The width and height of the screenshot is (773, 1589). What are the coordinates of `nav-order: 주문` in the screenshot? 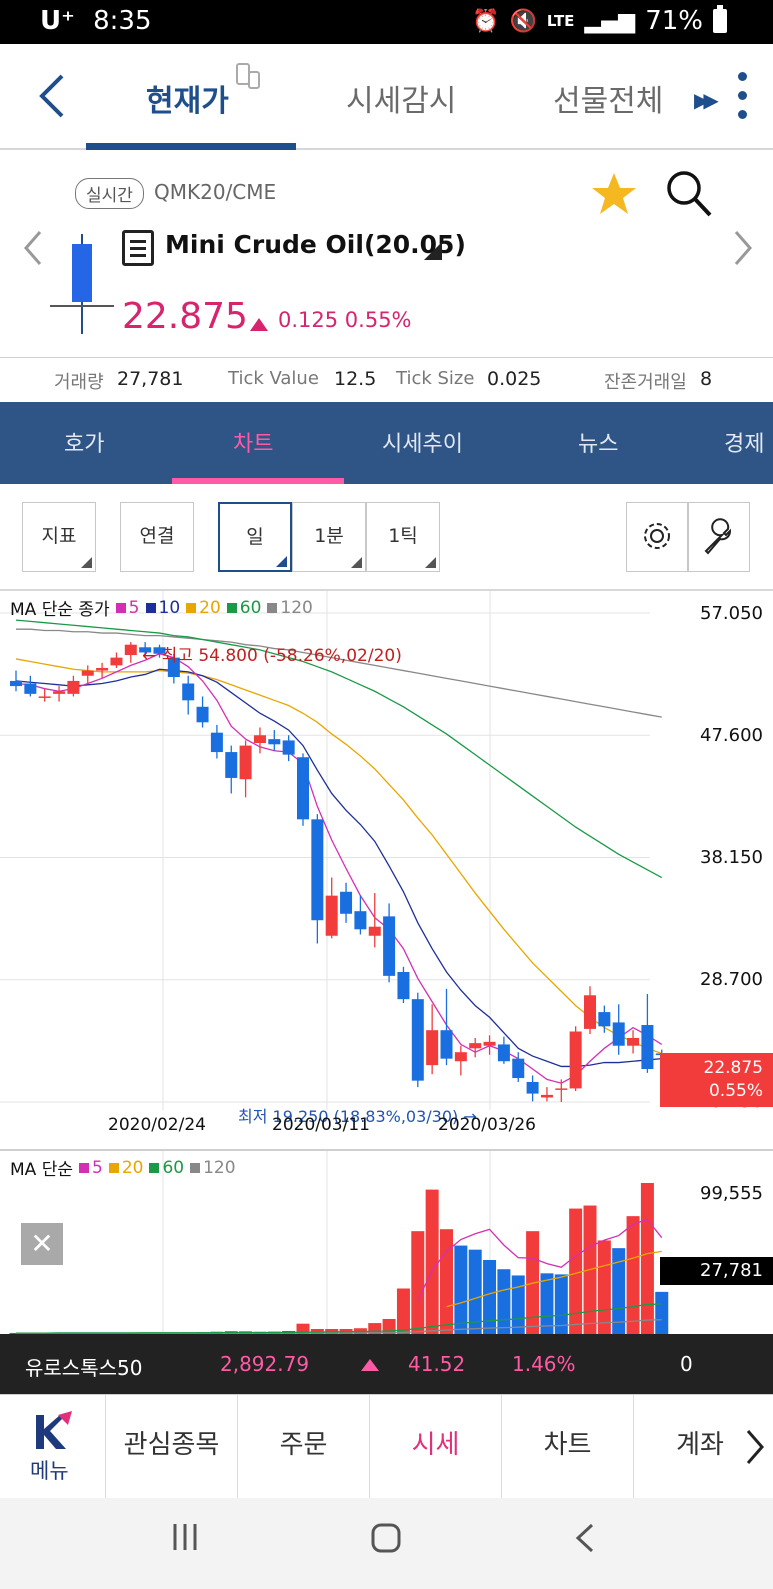 It's located at (304, 1447).